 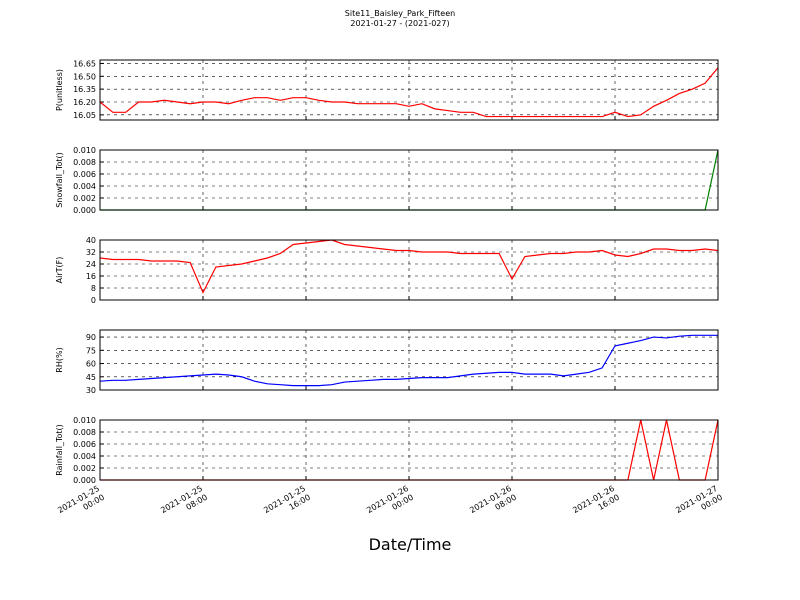 What do you see at coordinates (91, 337) in the screenshot?
I see `y-tick-label: 90` at bounding box center [91, 337].